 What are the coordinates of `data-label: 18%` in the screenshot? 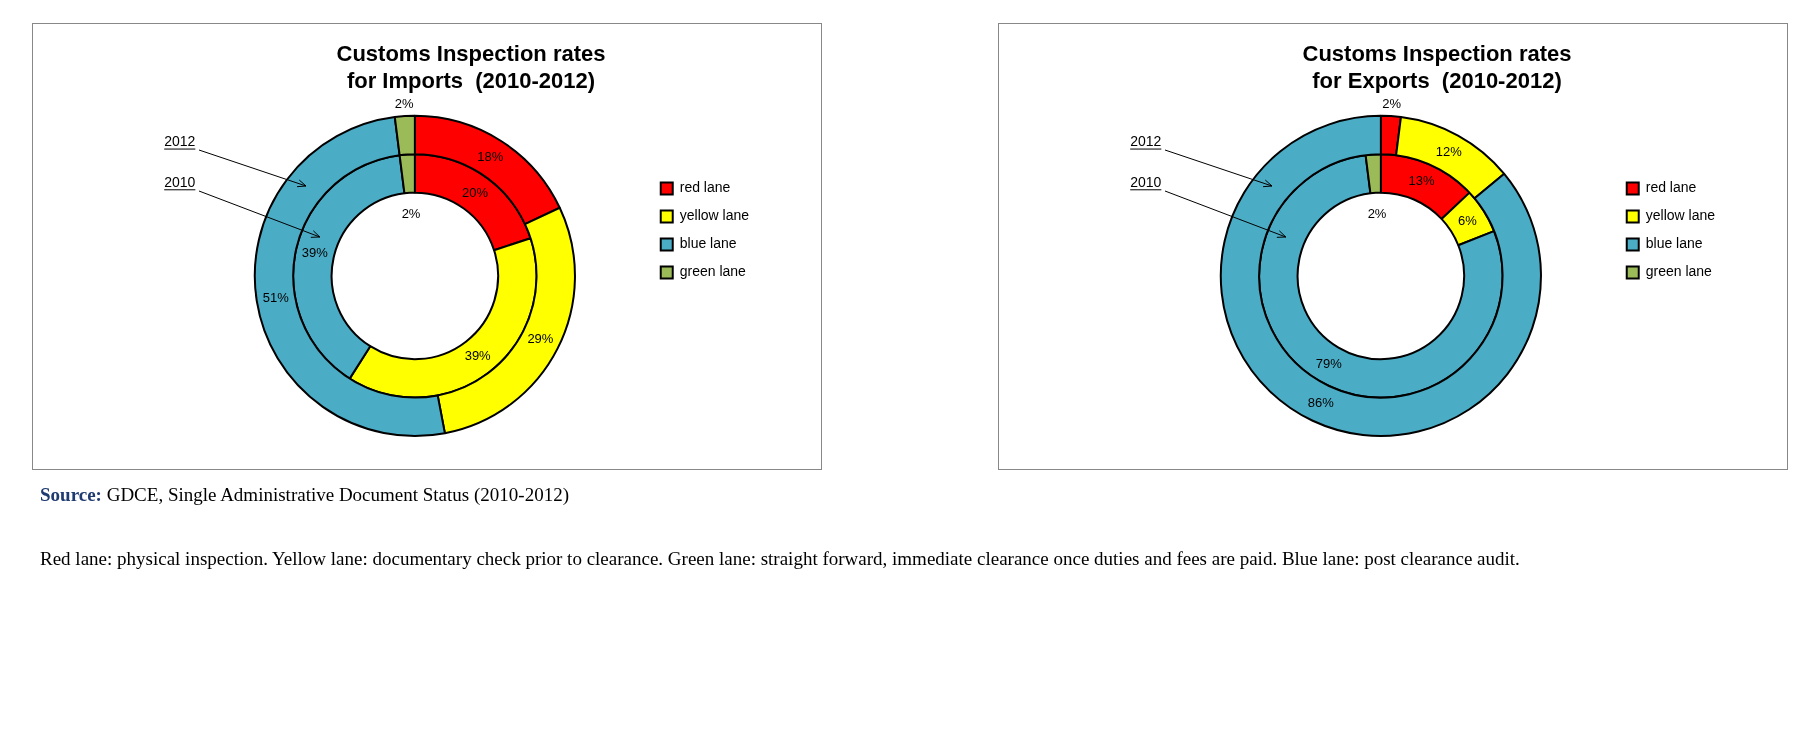 It's located at (490, 156).